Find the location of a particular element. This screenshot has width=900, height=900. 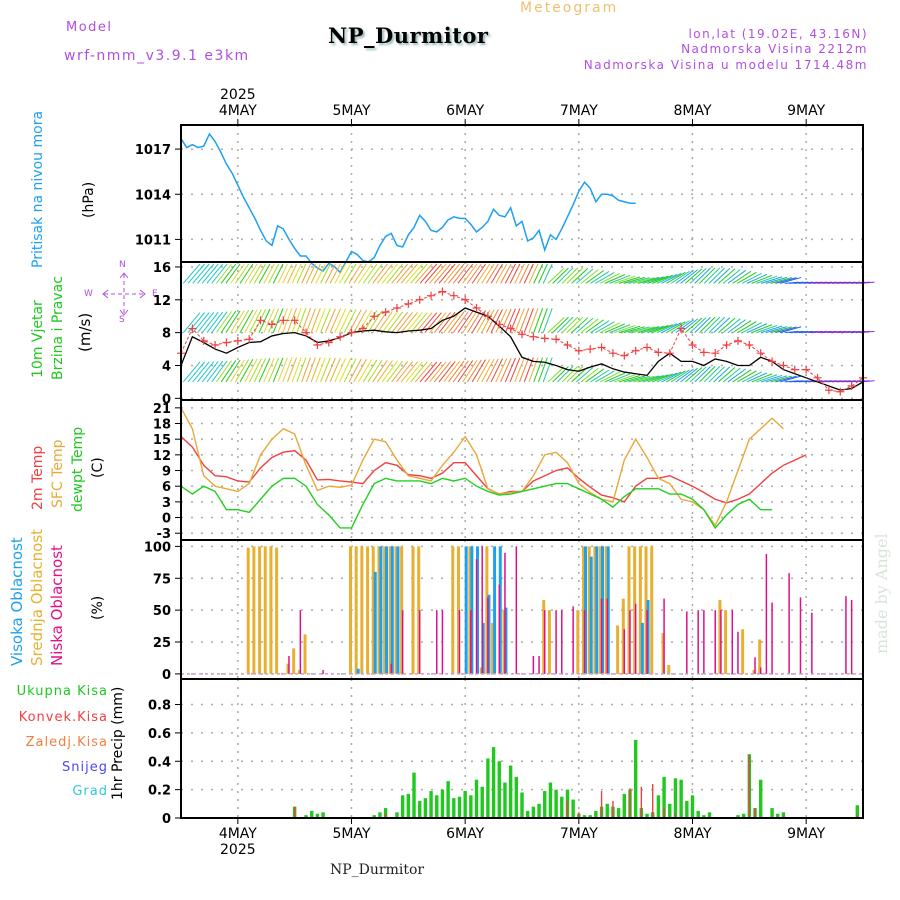

y-tick-label: 75 is located at coordinates (162, 579).